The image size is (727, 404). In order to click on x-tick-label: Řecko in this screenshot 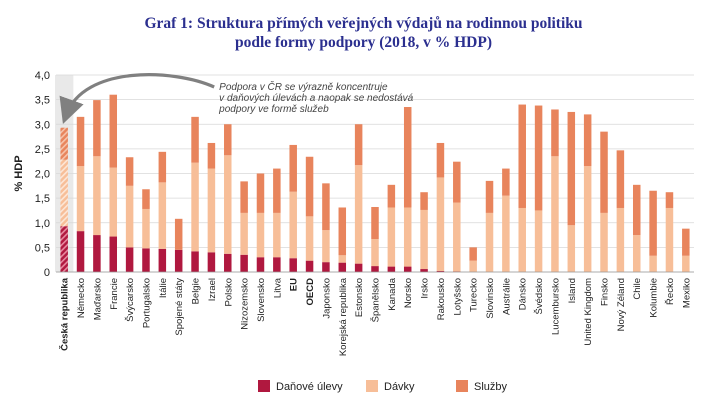, I will do `click(670, 291)`.